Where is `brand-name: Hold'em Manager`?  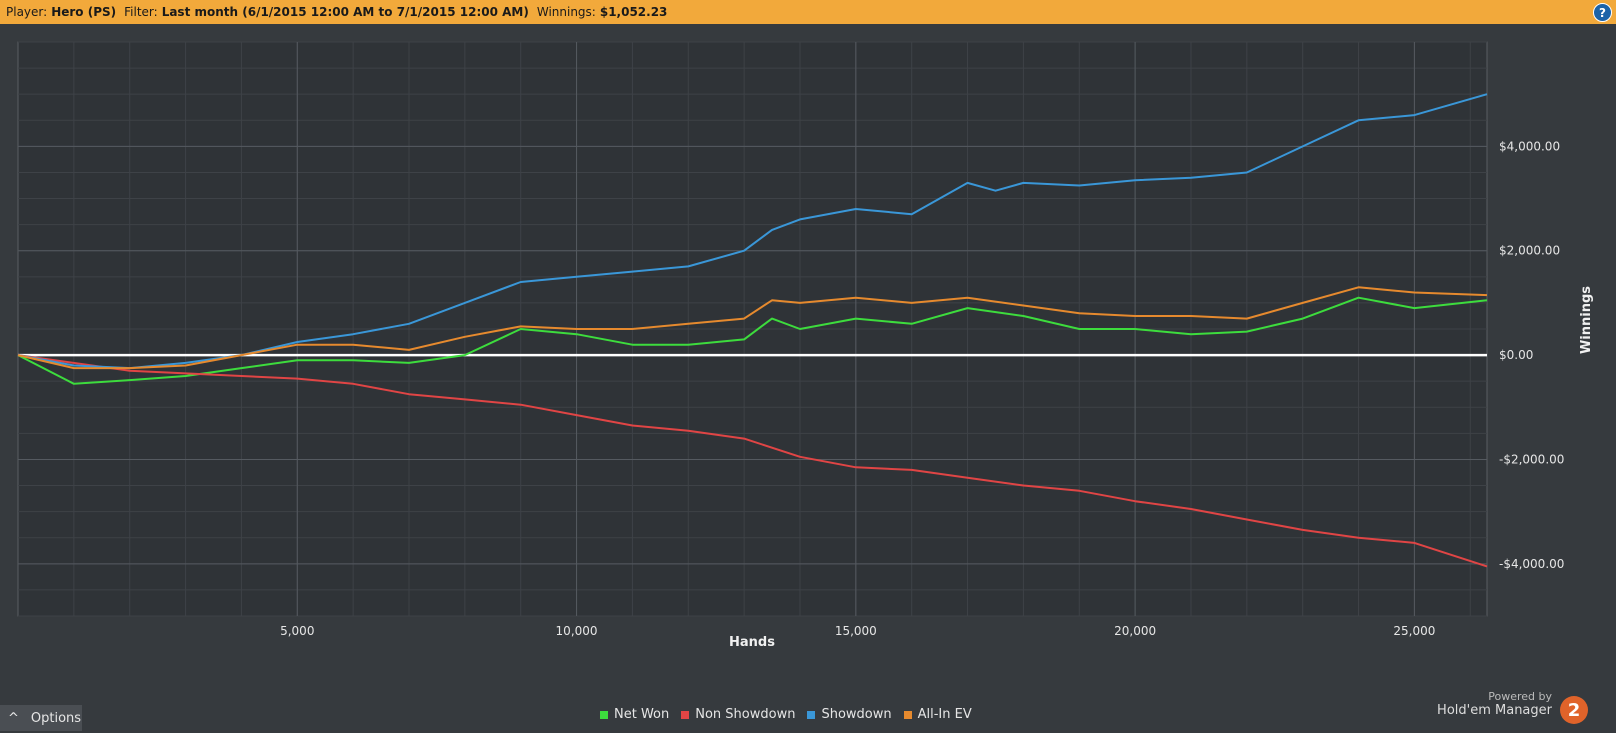
brand-name: Hold'em Manager is located at coordinates (1494, 710).